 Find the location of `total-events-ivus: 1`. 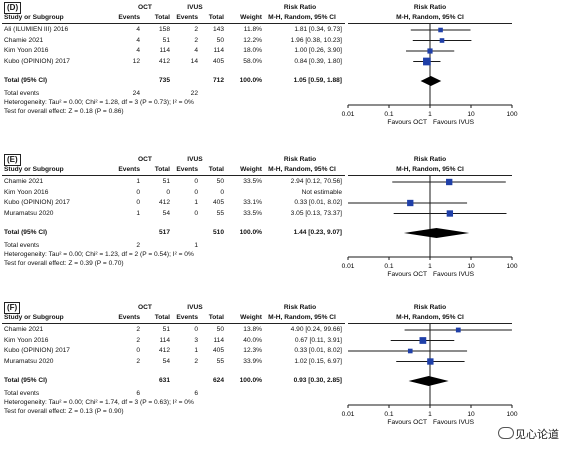

total-events-ivus: 1 is located at coordinates (196, 245).